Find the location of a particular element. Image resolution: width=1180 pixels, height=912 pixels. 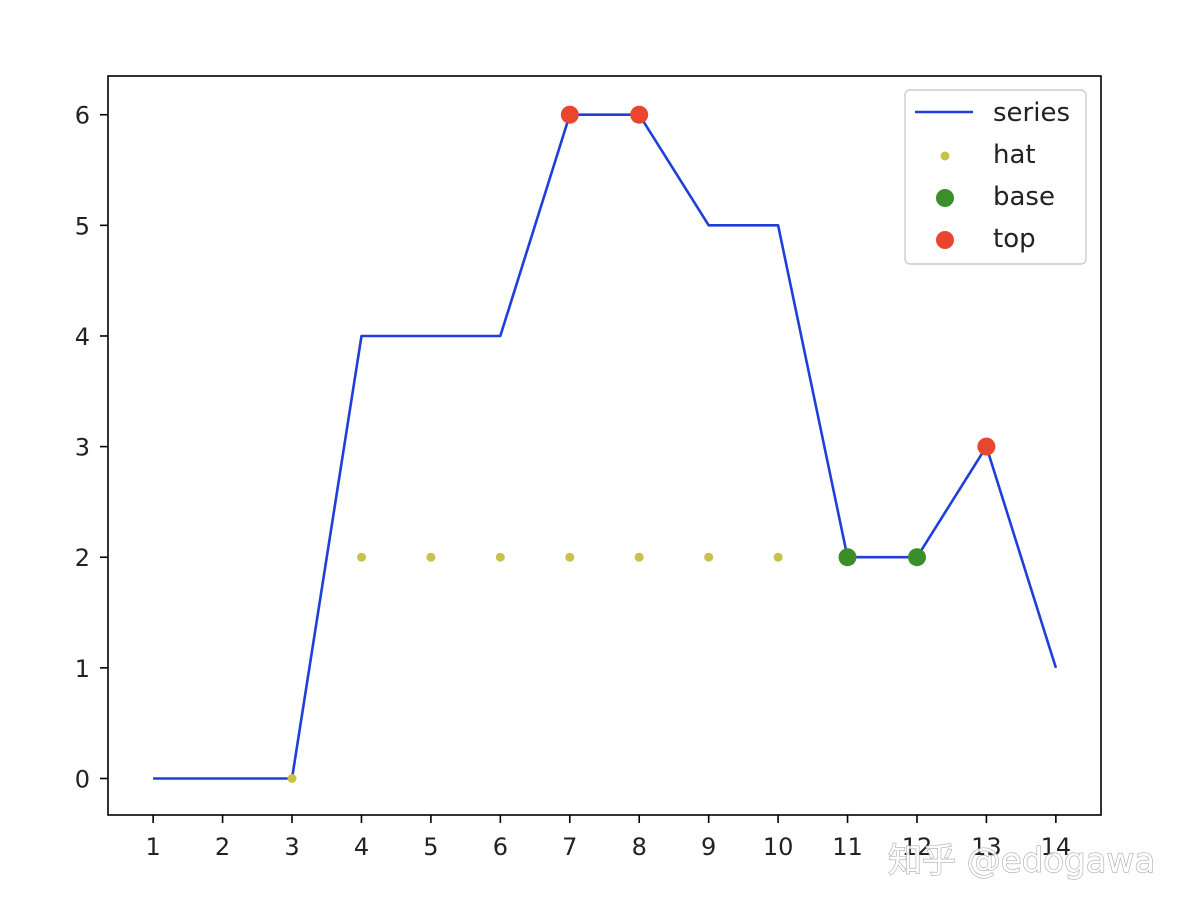

legend-label-series: series is located at coordinates (1031, 113).